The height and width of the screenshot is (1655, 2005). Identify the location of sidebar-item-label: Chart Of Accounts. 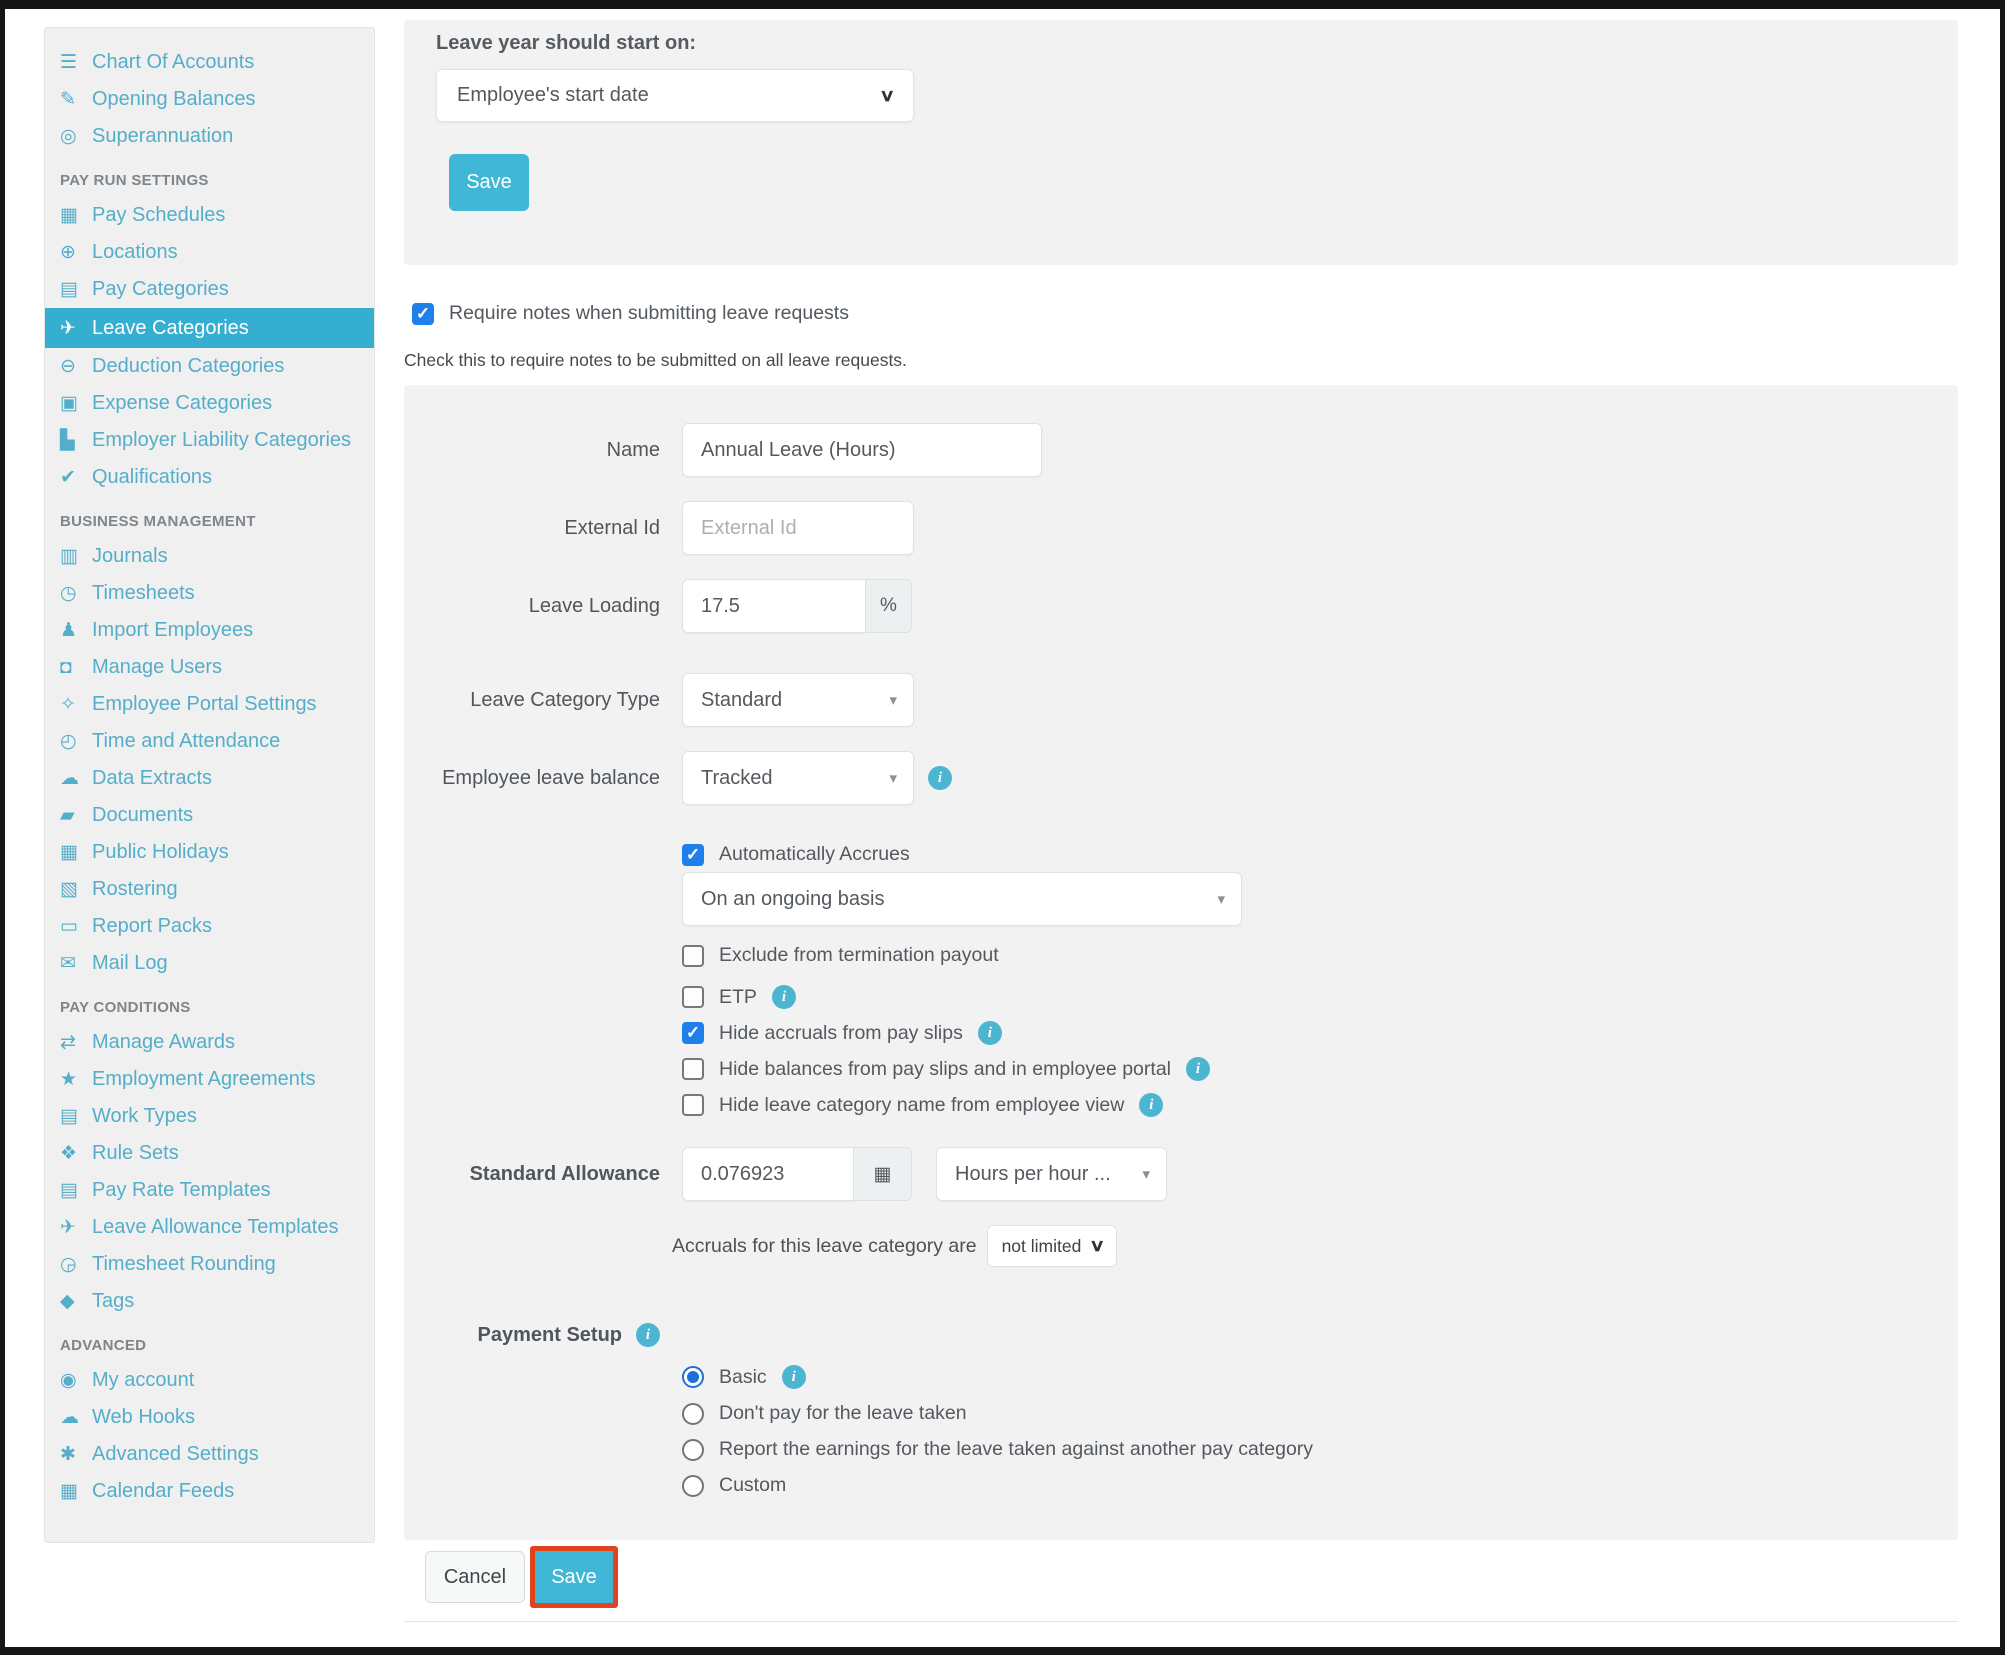
(173, 62).